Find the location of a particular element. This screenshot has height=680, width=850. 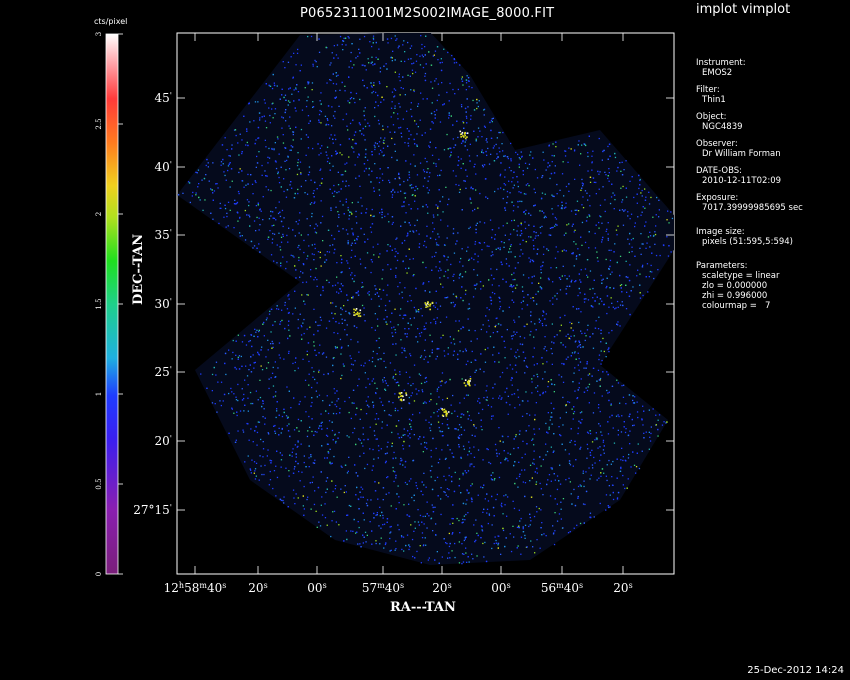

colorbar-tick-label: 3 is located at coordinates (99, 34).